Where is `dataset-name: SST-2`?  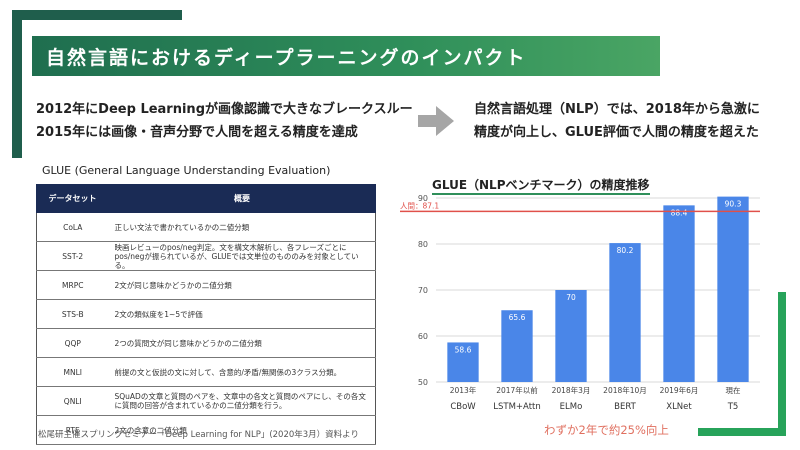
dataset-name: SST-2 is located at coordinates (72, 256).